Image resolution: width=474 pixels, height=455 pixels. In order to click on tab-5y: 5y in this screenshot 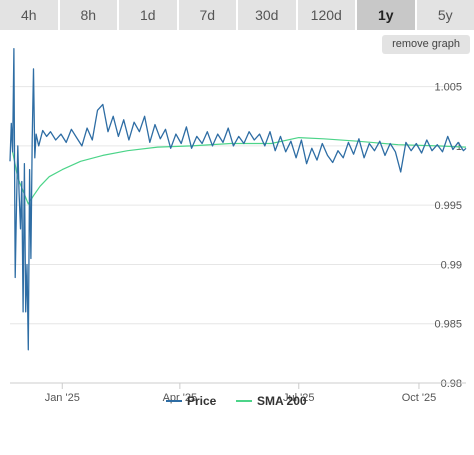, I will do `click(445, 15)`.